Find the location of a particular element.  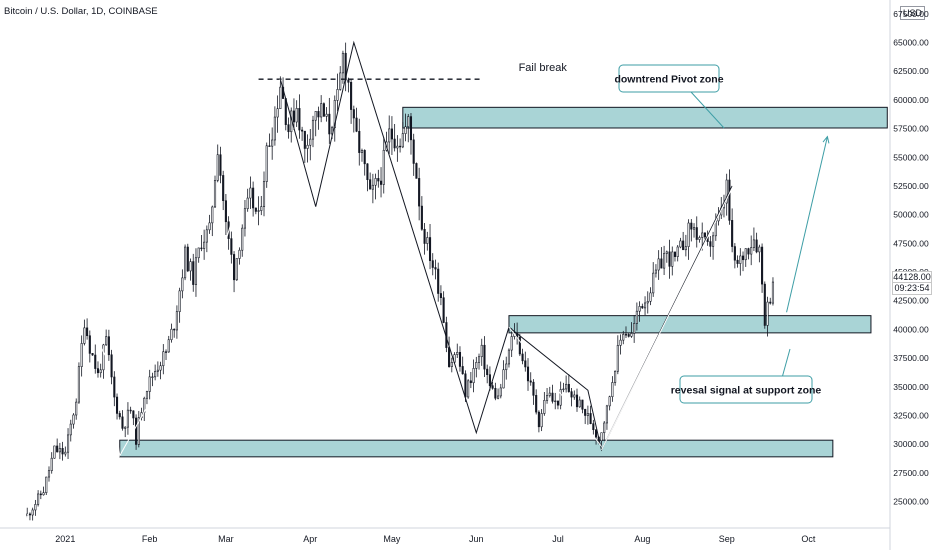

y-tick-label: 57500.00 is located at coordinates (911, 129).